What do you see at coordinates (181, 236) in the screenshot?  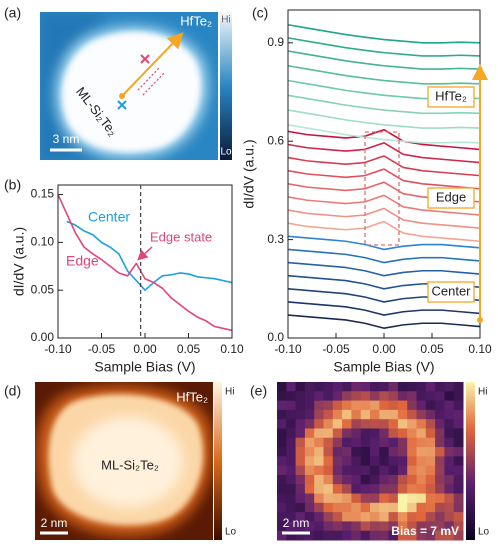 I see `annotation: Edge state` at bounding box center [181, 236].